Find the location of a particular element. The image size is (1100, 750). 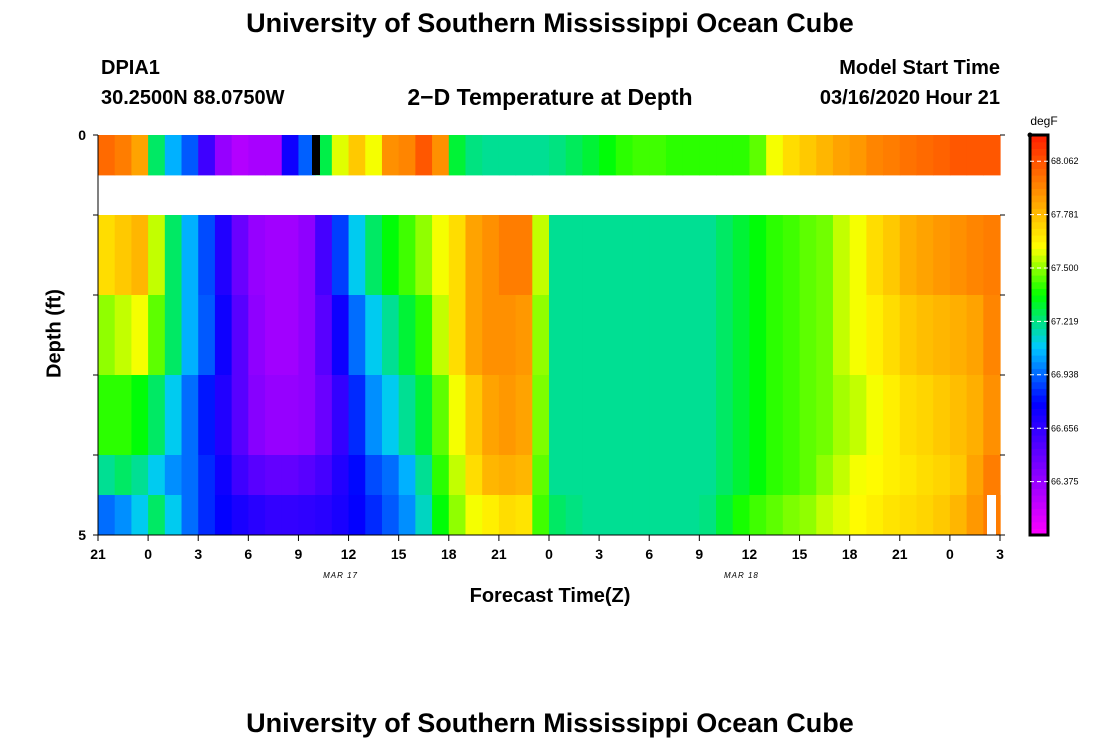

x-tick-label: 12 is located at coordinates (349, 554).